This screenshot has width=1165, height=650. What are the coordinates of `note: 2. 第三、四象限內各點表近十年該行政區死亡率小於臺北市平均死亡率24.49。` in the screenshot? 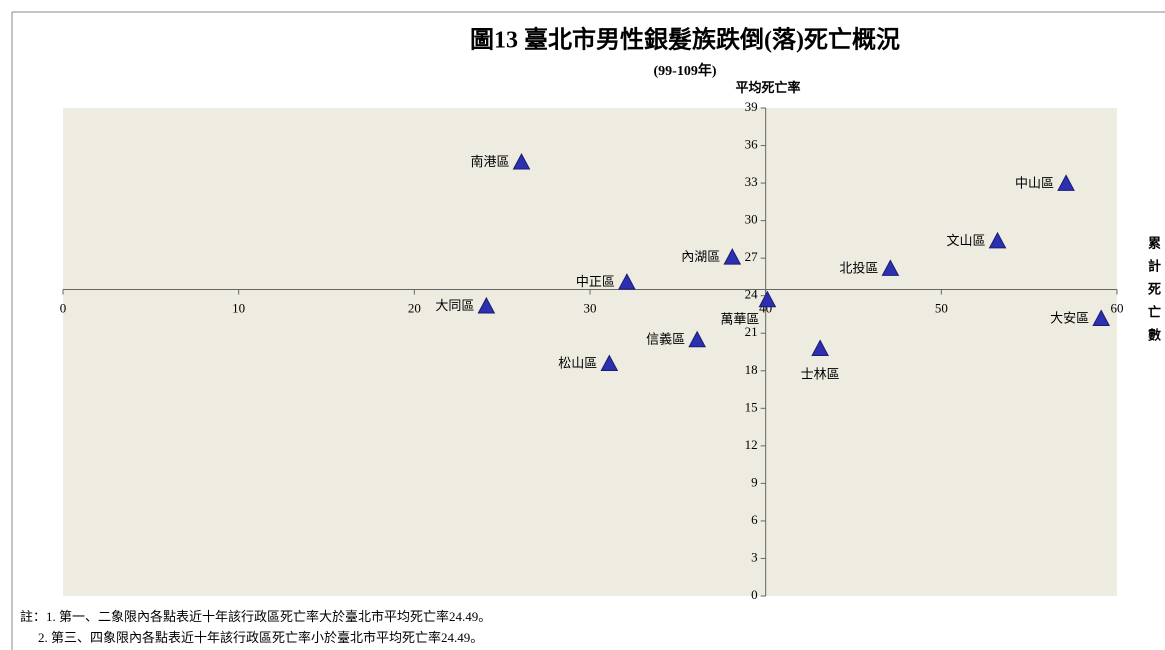 It's located at (260, 637).